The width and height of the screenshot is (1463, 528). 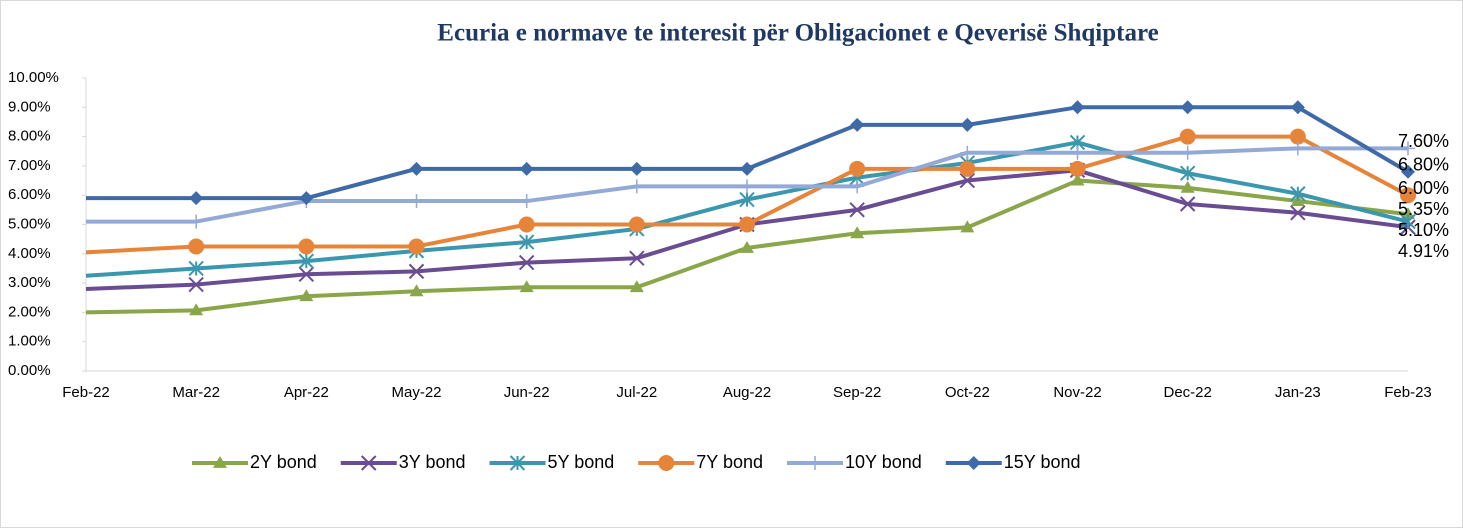 What do you see at coordinates (306, 392) in the screenshot?
I see `x-tick-label: Apr-22` at bounding box center [306, 392].